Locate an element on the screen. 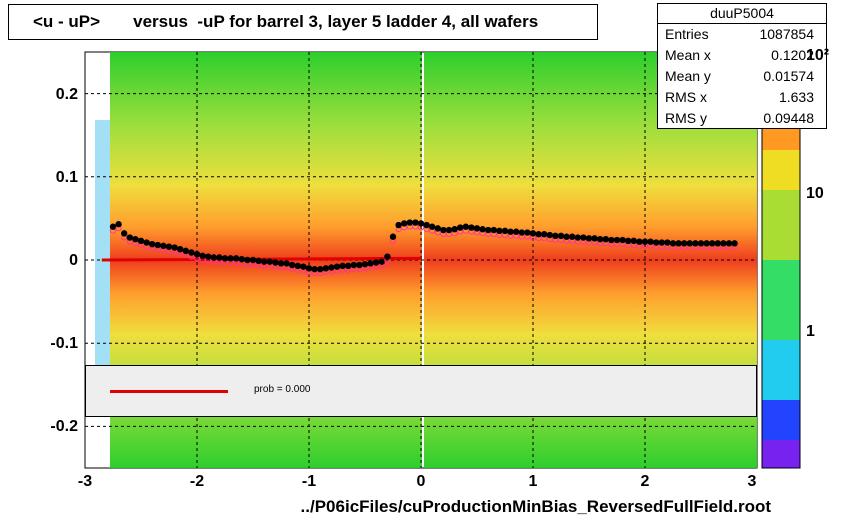 The height and width of the screenshot is (522, 843). stats-value: 0.1202 is located at coordinates (792, 55).